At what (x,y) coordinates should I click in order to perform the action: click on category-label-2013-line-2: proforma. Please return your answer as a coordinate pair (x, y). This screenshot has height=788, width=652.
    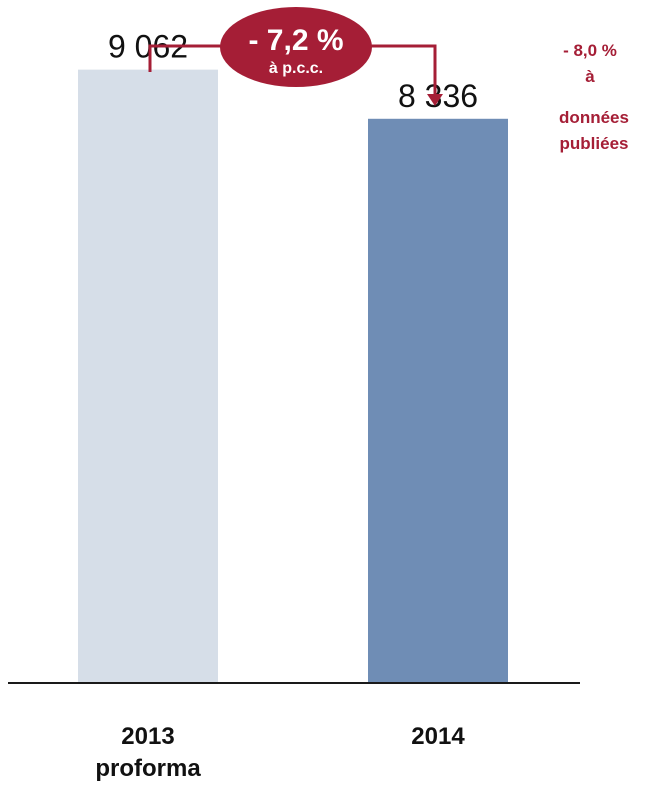
    Looking at the image, I should click on (148, 768).